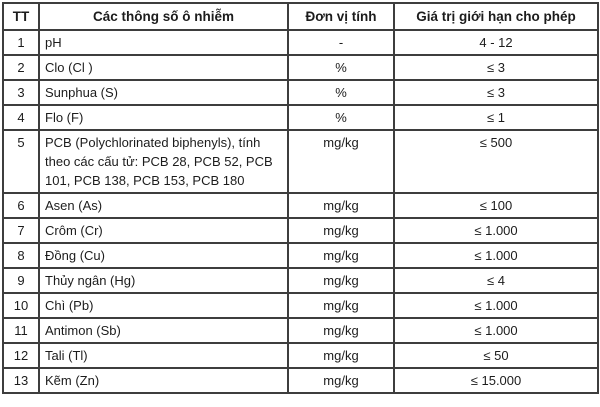  Describe the element at coordinates (163, 230) in the screenshot. I see `parameter-cell: Crôm (Cr)` at that location.